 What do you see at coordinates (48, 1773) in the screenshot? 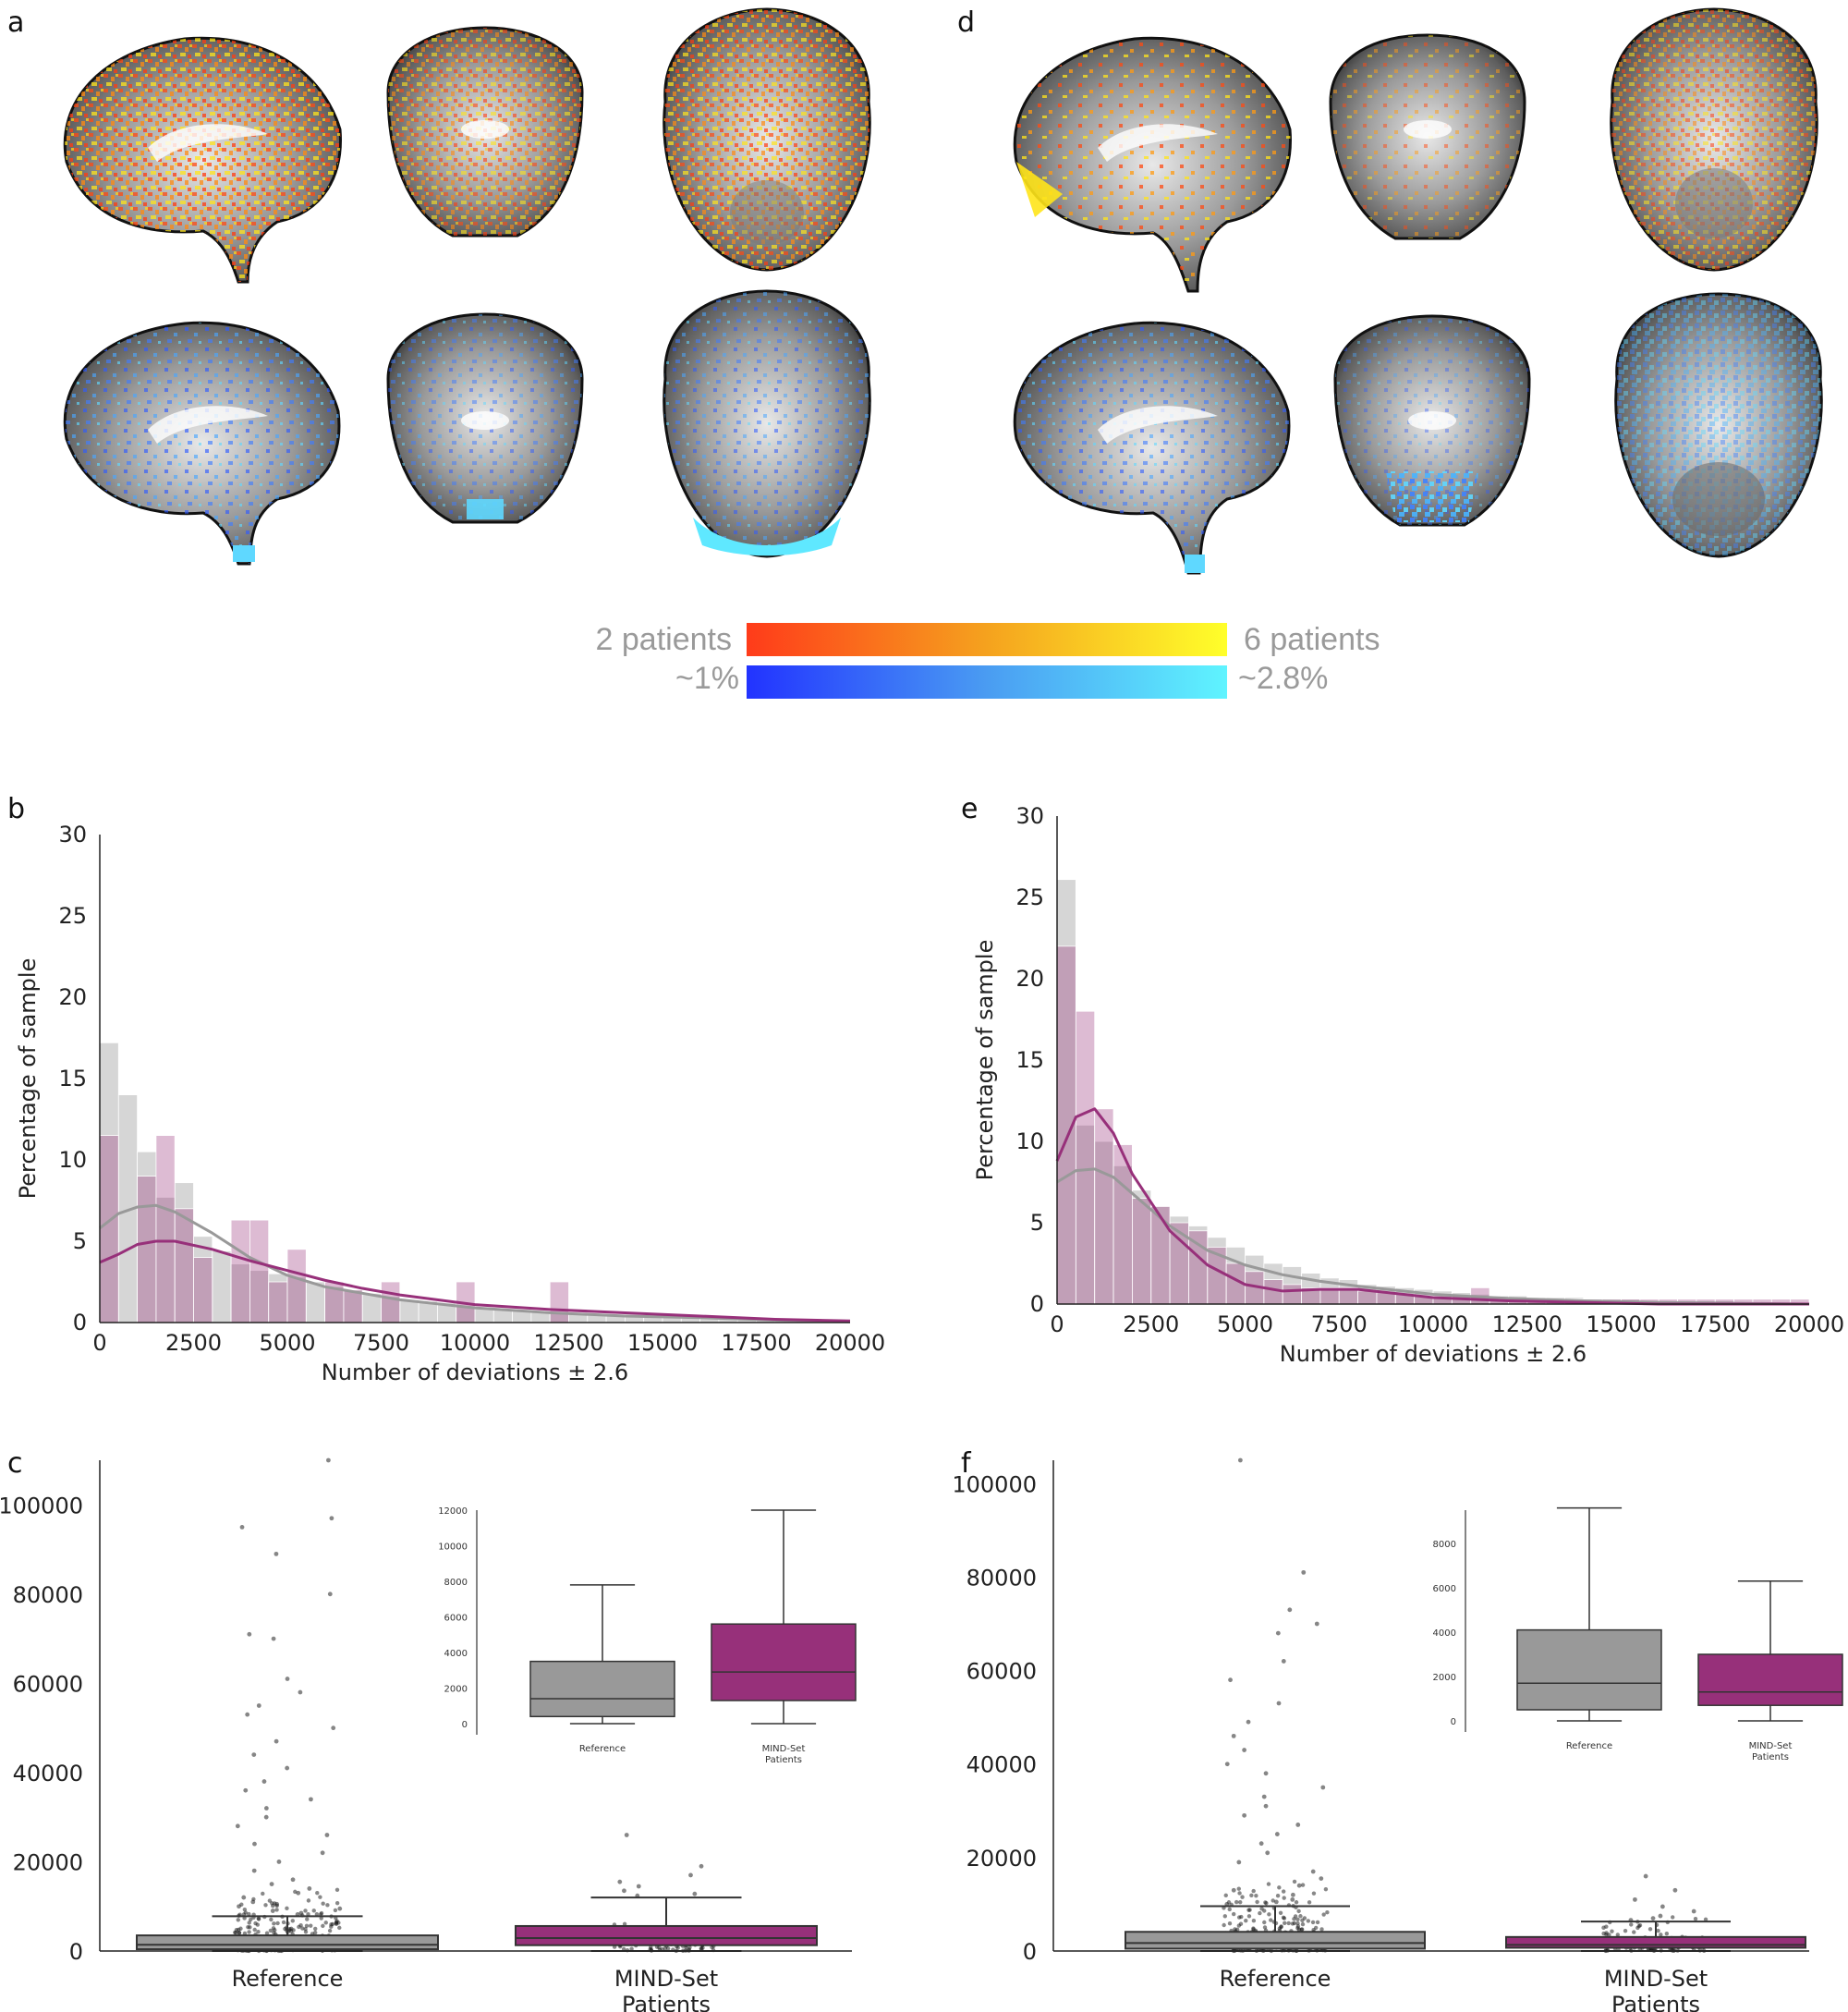
I see `y-tick-label-c: 40000` at bounding box center [48, 1773].